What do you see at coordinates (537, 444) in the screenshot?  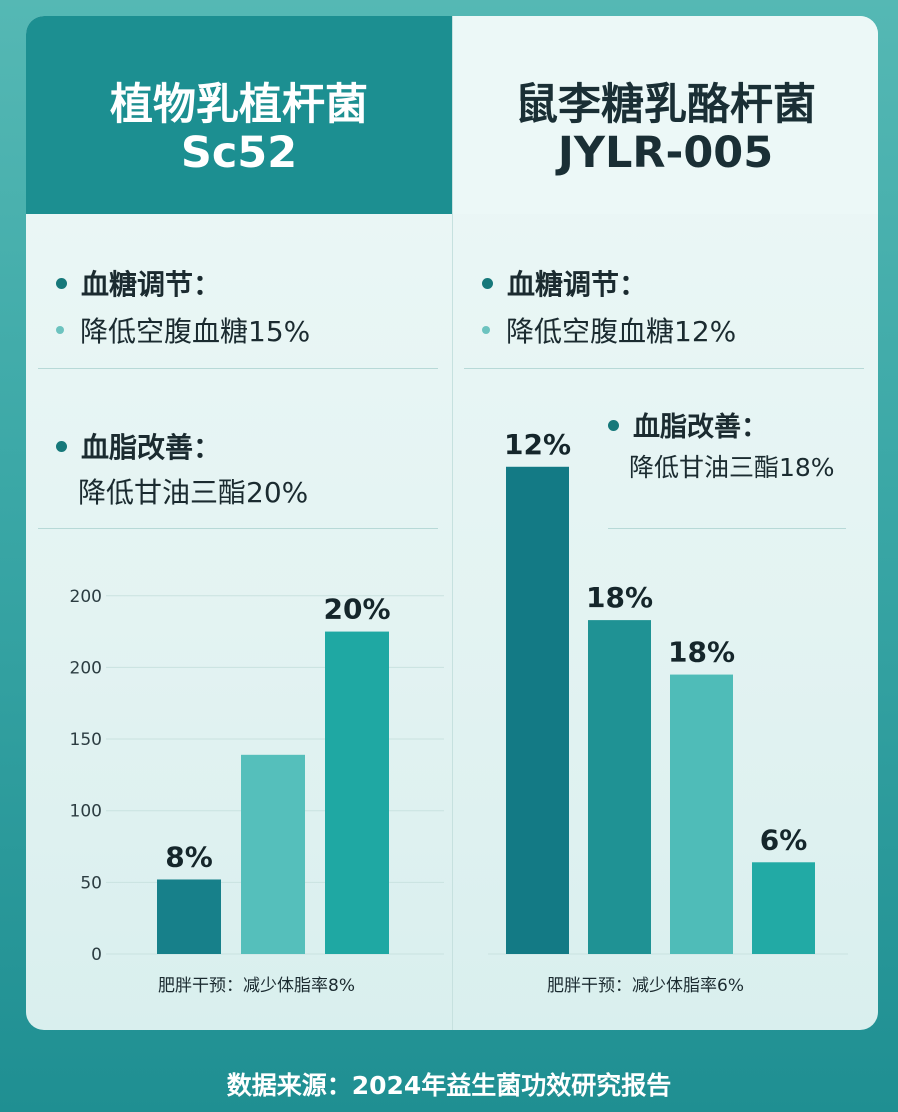 I see `bar-data-label: 12%` at bounding box center [537, 444].